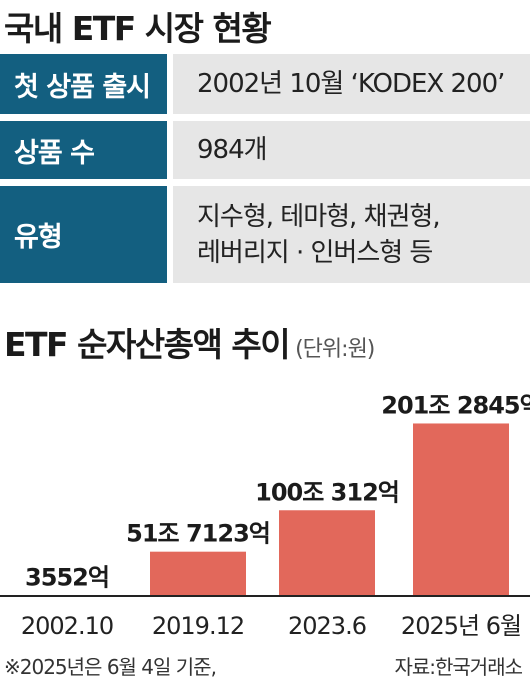  What do you see at coordinates (83, 84) in the screenshot?
I see `info-label-launch: 첫 상품 출시` at bounding box center [83, 84].